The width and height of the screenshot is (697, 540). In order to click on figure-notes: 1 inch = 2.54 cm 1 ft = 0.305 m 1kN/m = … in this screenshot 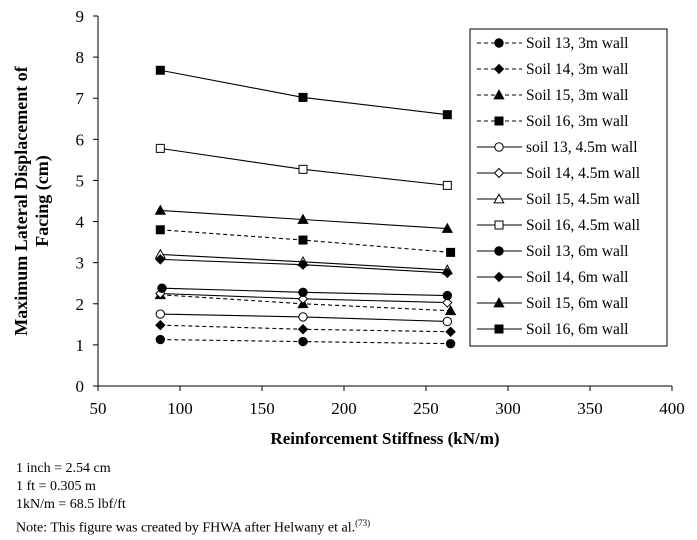, I will do `click(193, 499)`.